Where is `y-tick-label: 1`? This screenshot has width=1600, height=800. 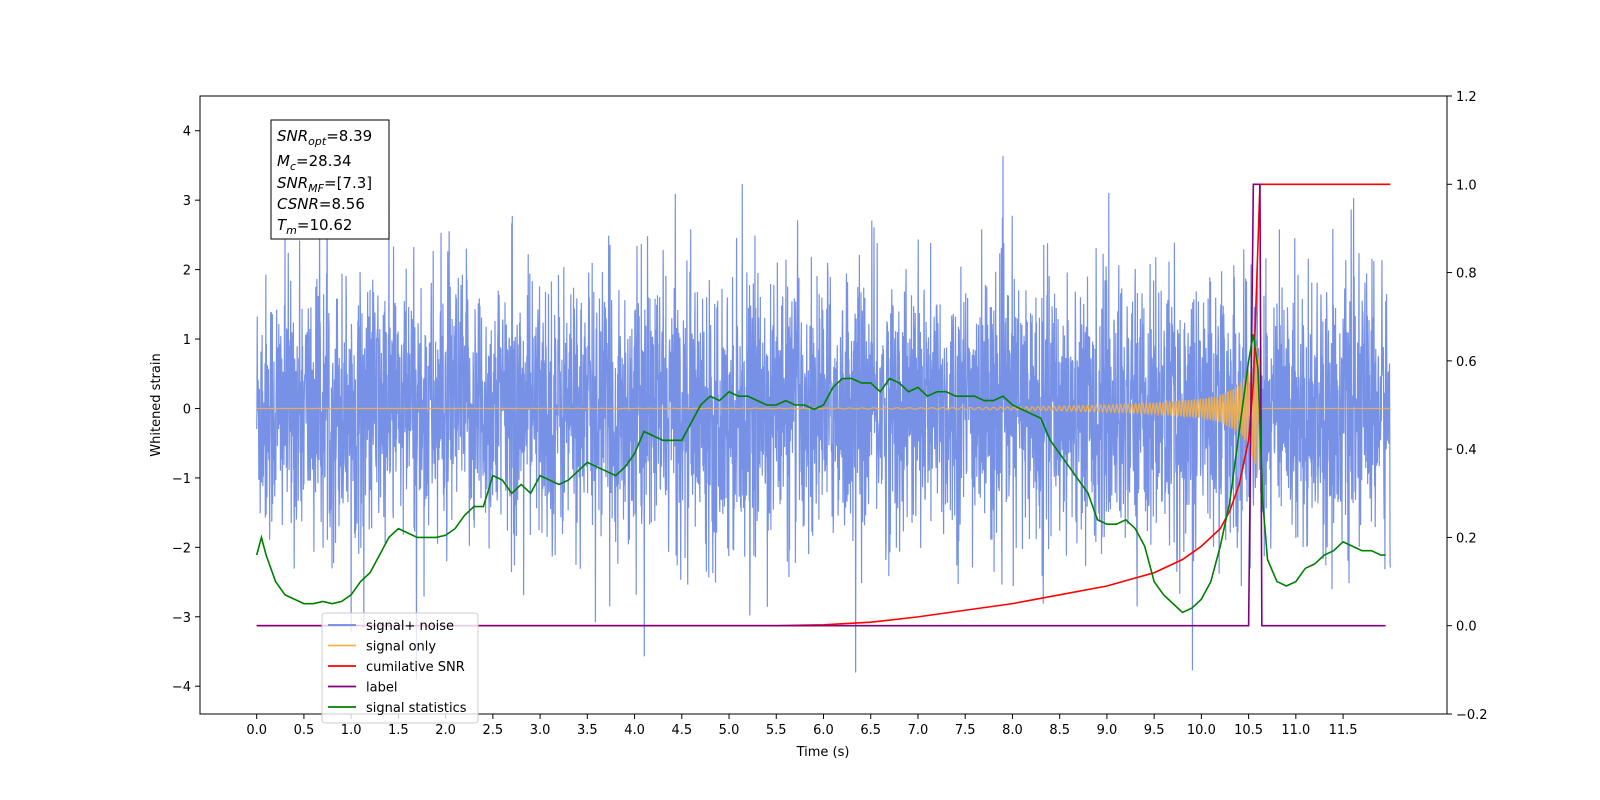
y-tick-label: 1 is located at coordinates (187, 340).